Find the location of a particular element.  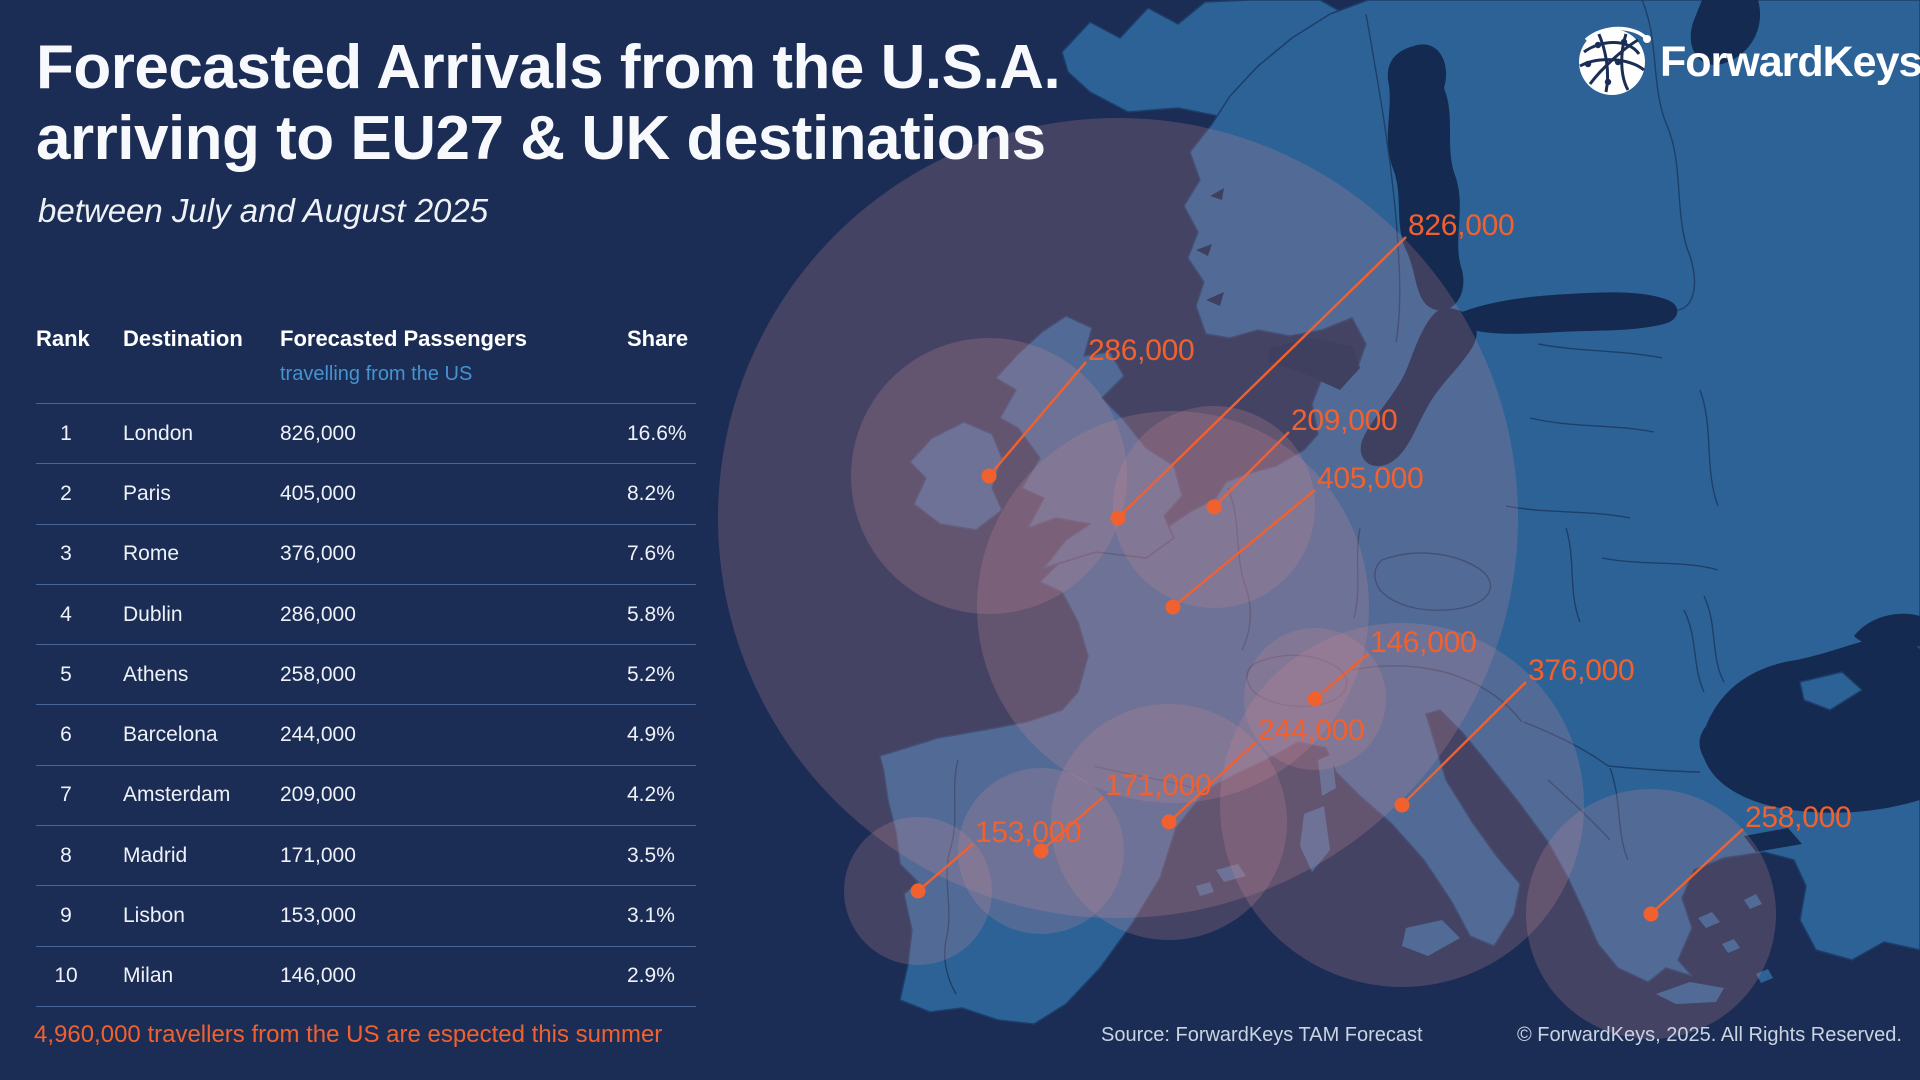

cell-rank: 6 is located at coordinates (66, 735).